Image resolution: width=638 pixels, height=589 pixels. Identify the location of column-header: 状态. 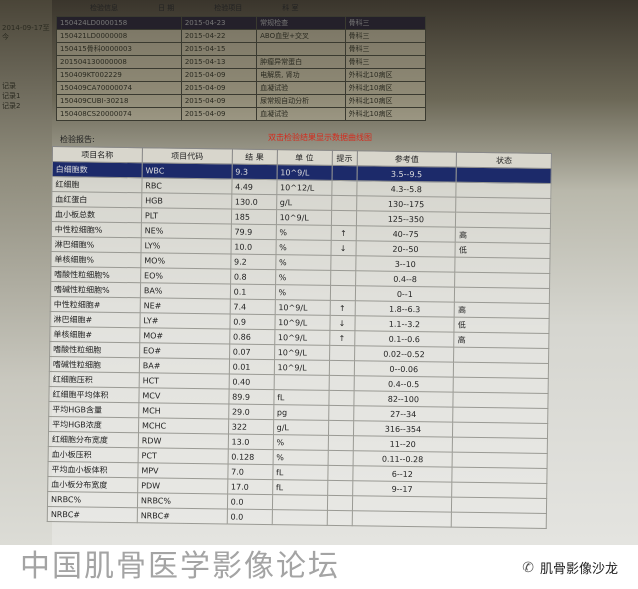
(504, 160).